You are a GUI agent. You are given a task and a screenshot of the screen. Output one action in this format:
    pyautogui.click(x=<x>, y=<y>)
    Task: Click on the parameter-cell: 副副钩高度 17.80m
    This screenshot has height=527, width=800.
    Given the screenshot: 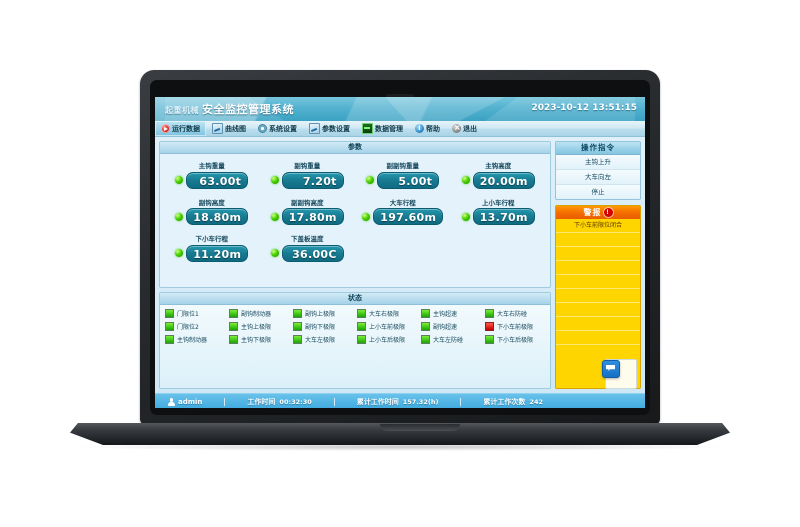 What is the action you would take?
    pyautogui.click(x=308, y=211)
    